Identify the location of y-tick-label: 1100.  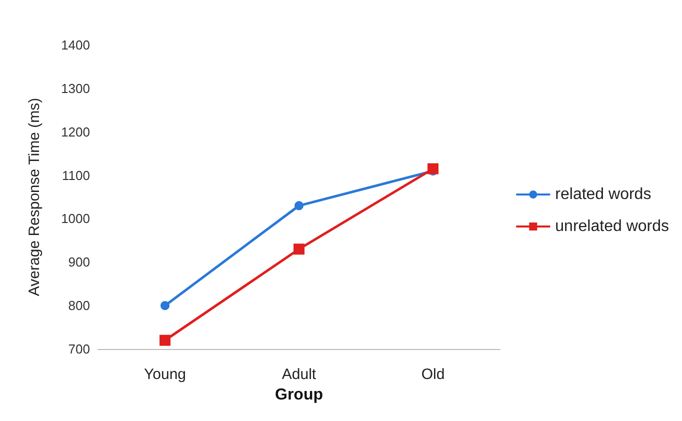
(76, 175).